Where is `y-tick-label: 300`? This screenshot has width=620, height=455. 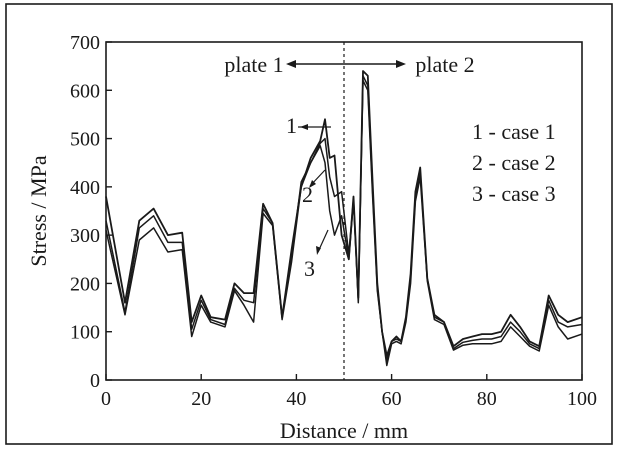 y-tick-label: 300 is located at coordinates (85, 236).